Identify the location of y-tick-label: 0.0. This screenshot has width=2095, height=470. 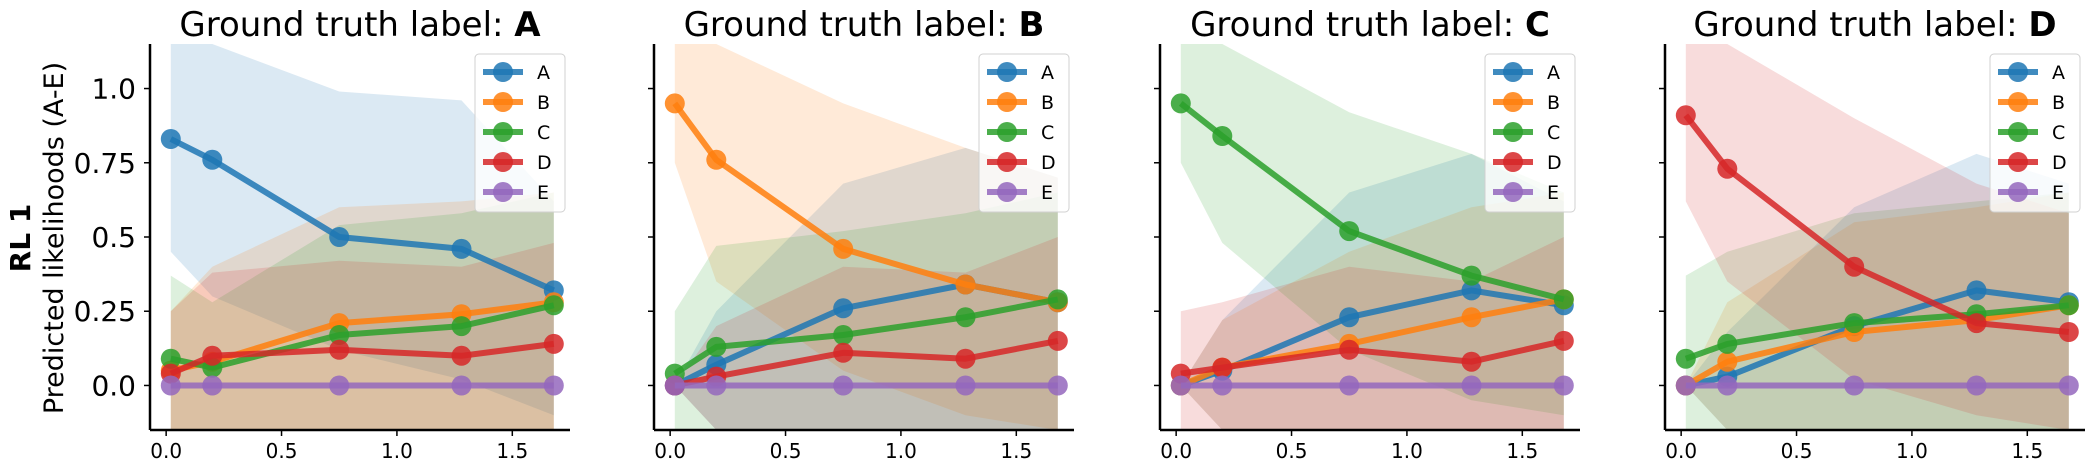
(113, 385).